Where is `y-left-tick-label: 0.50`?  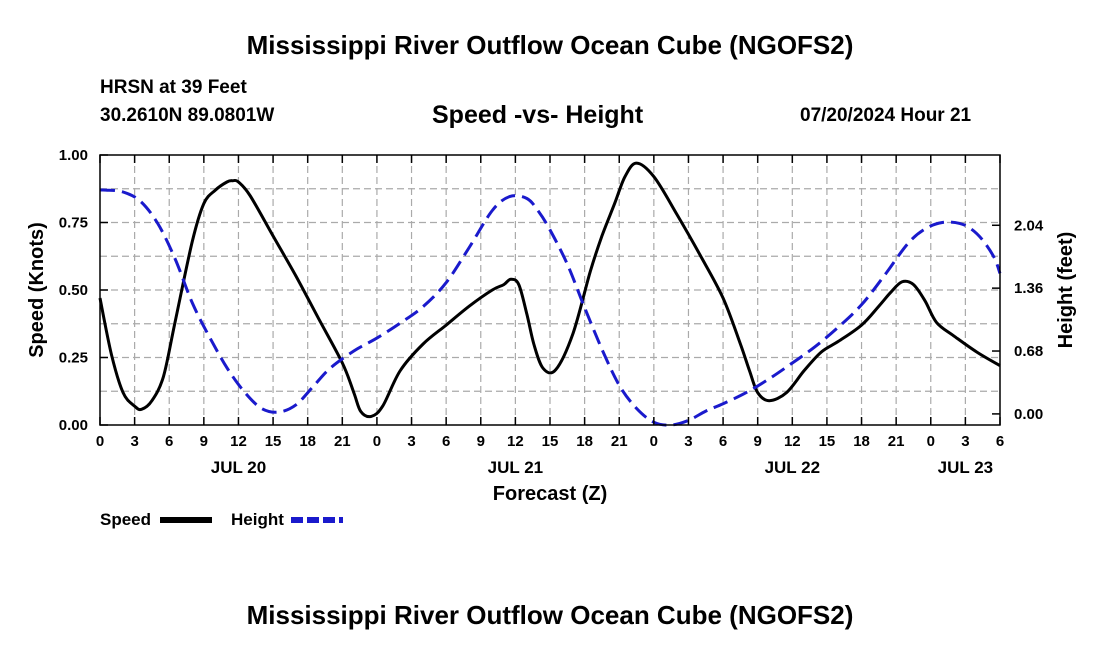 y-left-tick-label: 0.50 is located at coordinates (73, 290).